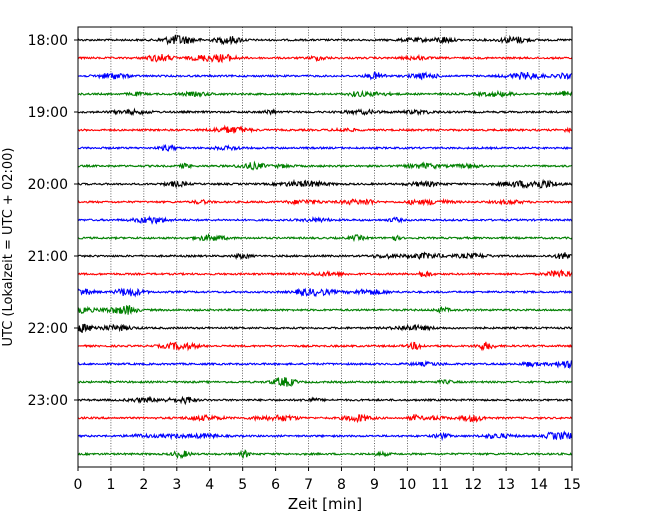 This screenshot has width=650, height=520. Describe the element at coordinates (48, 257) in the screenshot. I see `y-tick-label: 21:00` at that location.